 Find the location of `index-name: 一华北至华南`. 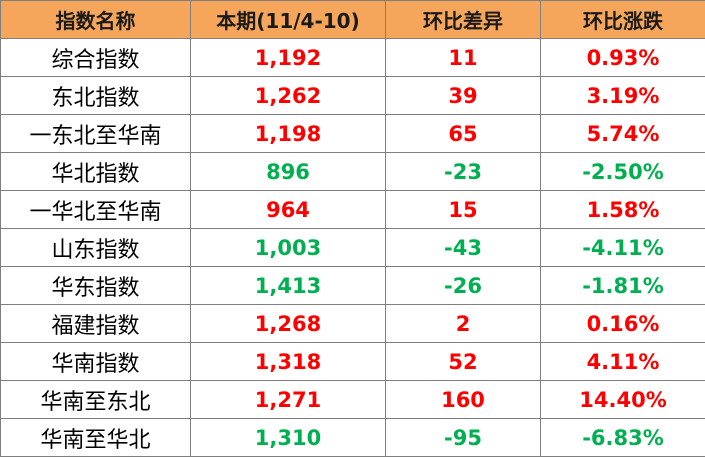

index-name: 一华北至华南 is located at coordinates (95, 209).